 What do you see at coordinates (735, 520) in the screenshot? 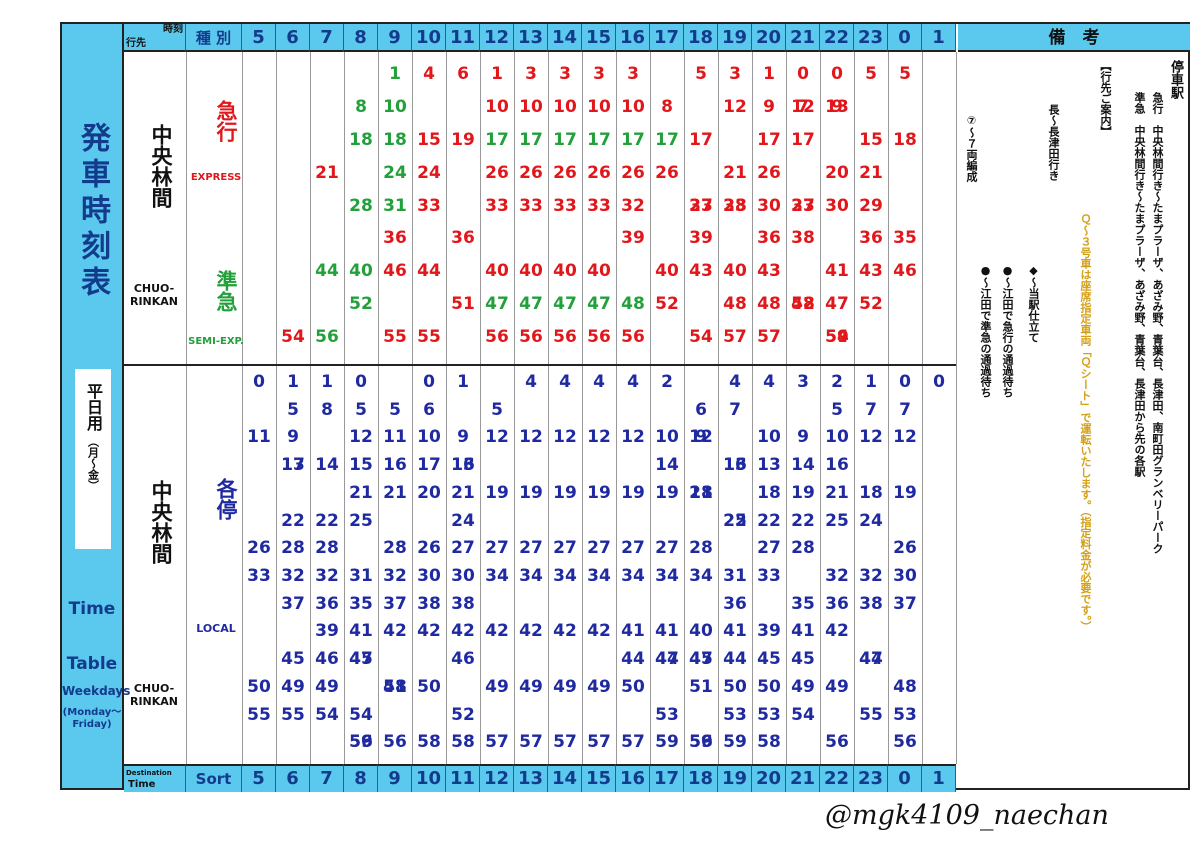
I see `local-minute: 25` at bounding box center [735, 520].